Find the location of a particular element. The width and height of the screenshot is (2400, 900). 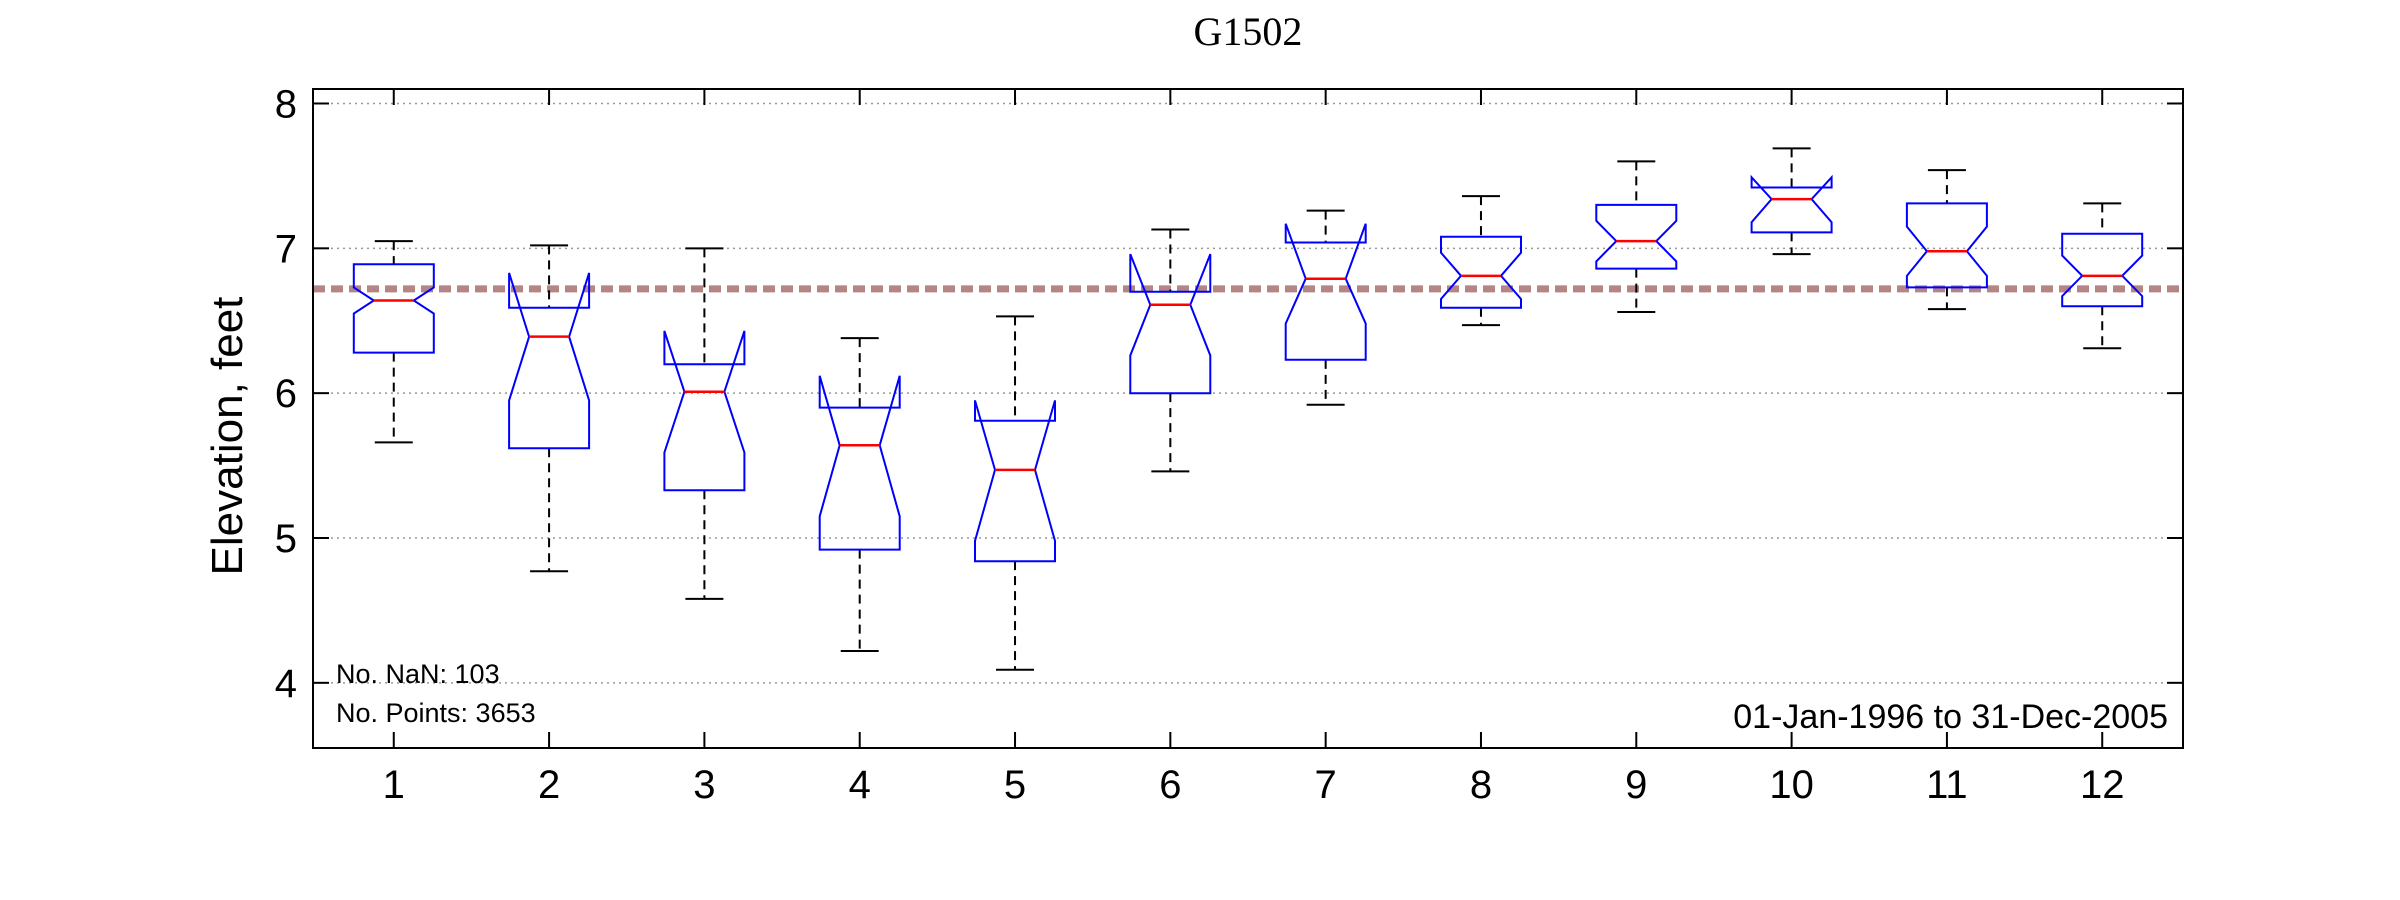

x-tick-label: 4 is located at coordinates (860, 785).